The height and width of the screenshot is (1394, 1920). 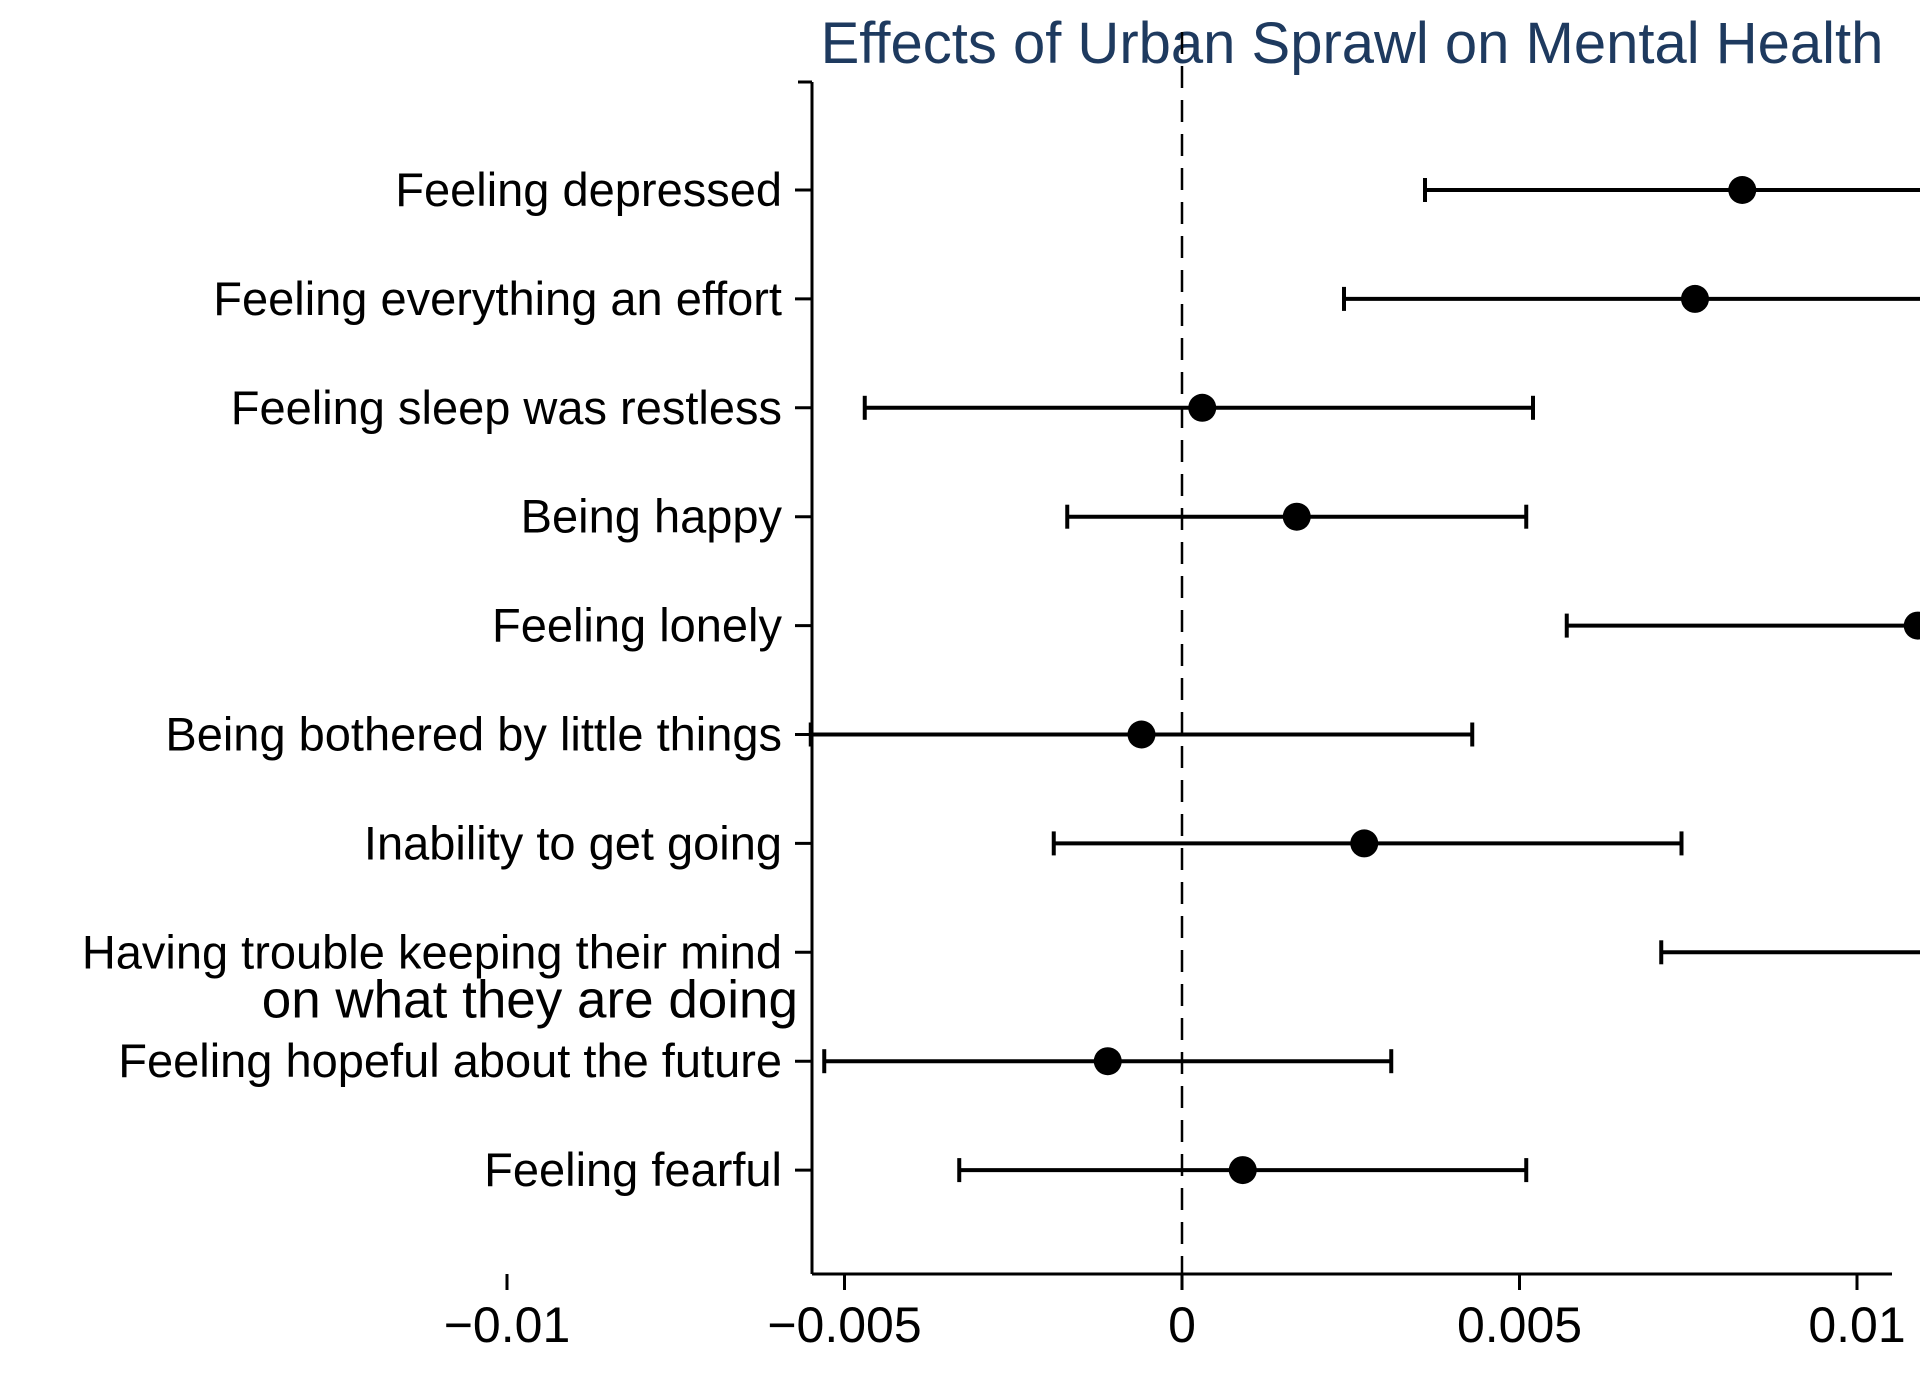 I want to click on category-label: Feeling hopeful about the future, so click(x=450, y=1060).